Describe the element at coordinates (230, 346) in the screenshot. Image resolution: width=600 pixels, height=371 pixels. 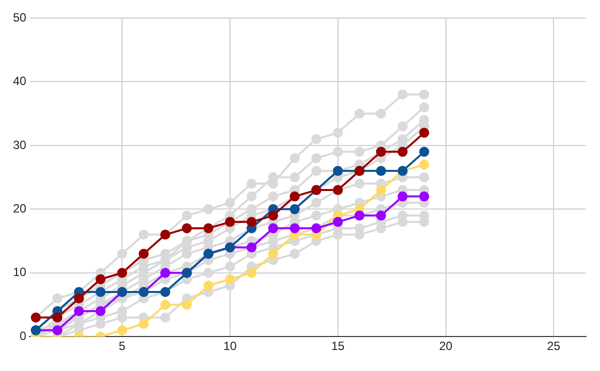
I see `x-tick-label: 10` at that location.